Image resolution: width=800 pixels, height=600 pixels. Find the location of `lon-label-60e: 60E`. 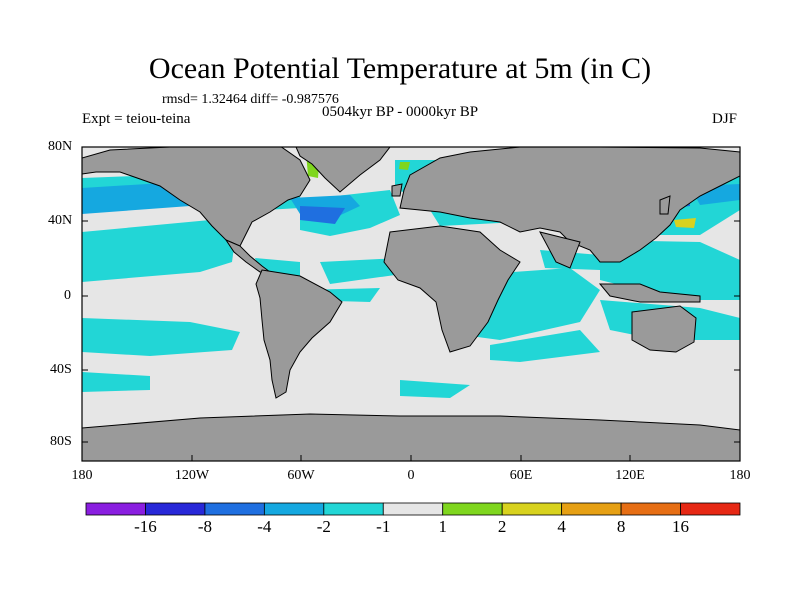

lon-label-60e: 60E is located at coordinates (521, 475).